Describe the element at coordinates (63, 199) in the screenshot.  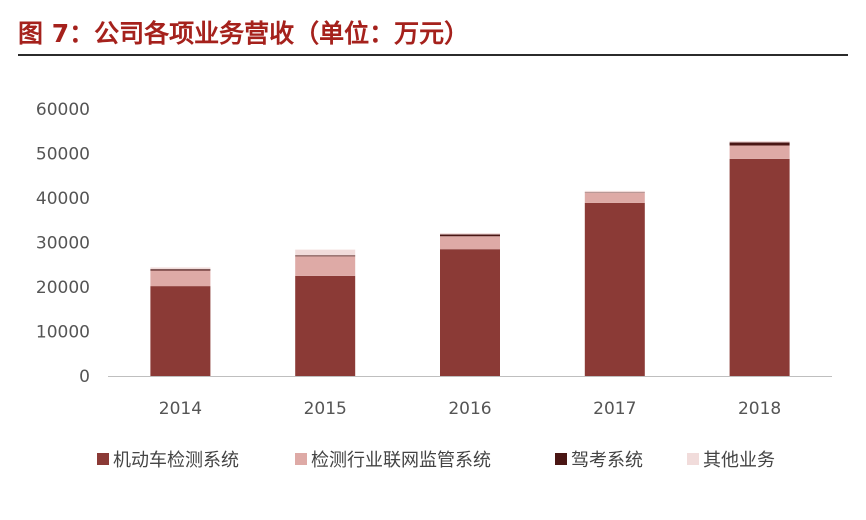
I see `y-tick-label: 40000` at that location.